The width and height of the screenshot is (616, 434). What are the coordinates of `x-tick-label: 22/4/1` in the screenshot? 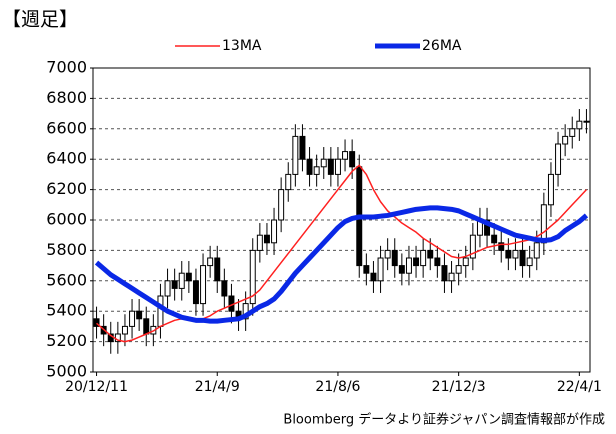 It's located at (579, 387).